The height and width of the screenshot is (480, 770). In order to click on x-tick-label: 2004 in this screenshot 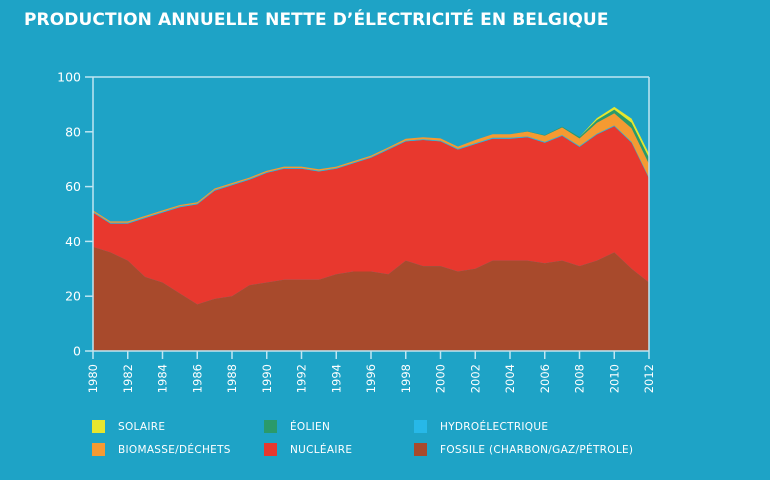, I will do `click(510, 378)`.